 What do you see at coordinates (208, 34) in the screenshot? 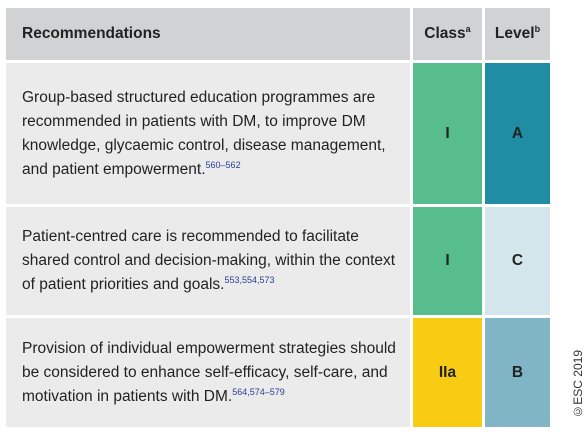
I see `header-recommendations: Recommendations` at bounding box center [208, 34].